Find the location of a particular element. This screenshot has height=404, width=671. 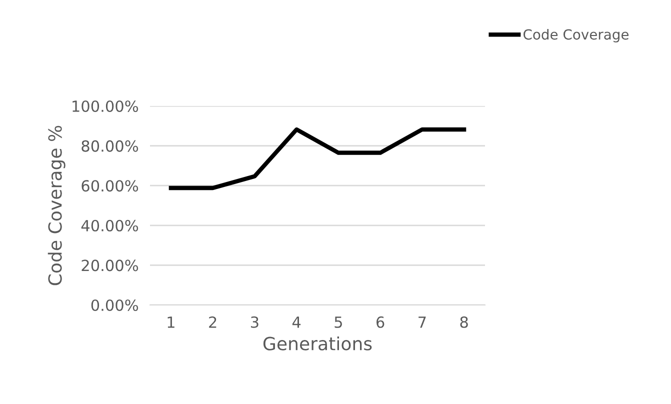

x-tick-label: 2 is located at coordinates (212, 322).